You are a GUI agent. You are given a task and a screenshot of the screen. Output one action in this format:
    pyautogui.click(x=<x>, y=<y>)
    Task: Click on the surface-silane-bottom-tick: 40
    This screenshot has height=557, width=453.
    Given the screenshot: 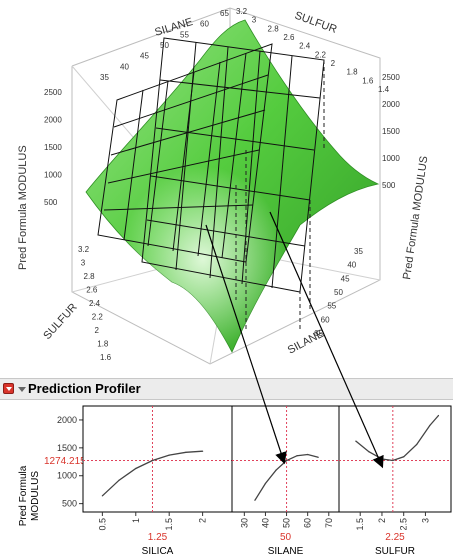 What is the action you would take?
    pyautogui.click(x=351, y=265)
    